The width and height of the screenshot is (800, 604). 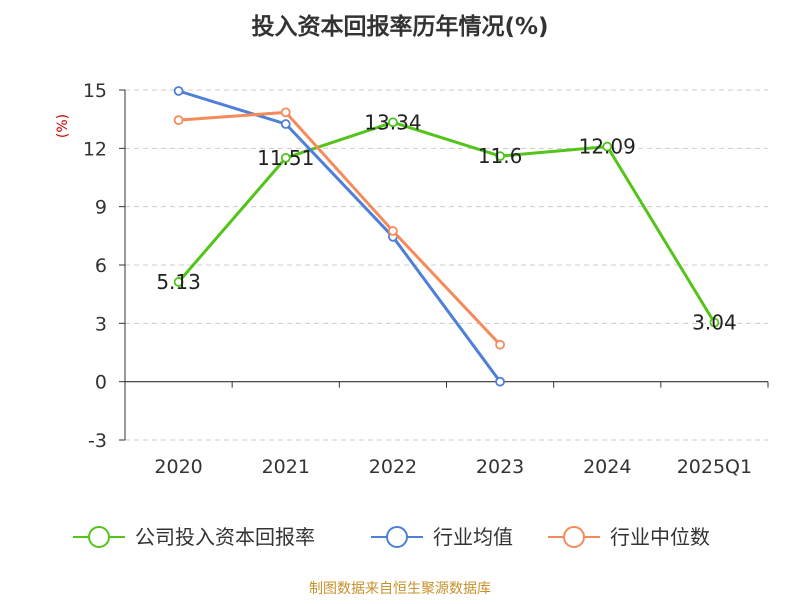 What do you see at coordinates (95, 149) in the screenshot?
I see `y-tick-label: 12` at bounding box center [95, 149].